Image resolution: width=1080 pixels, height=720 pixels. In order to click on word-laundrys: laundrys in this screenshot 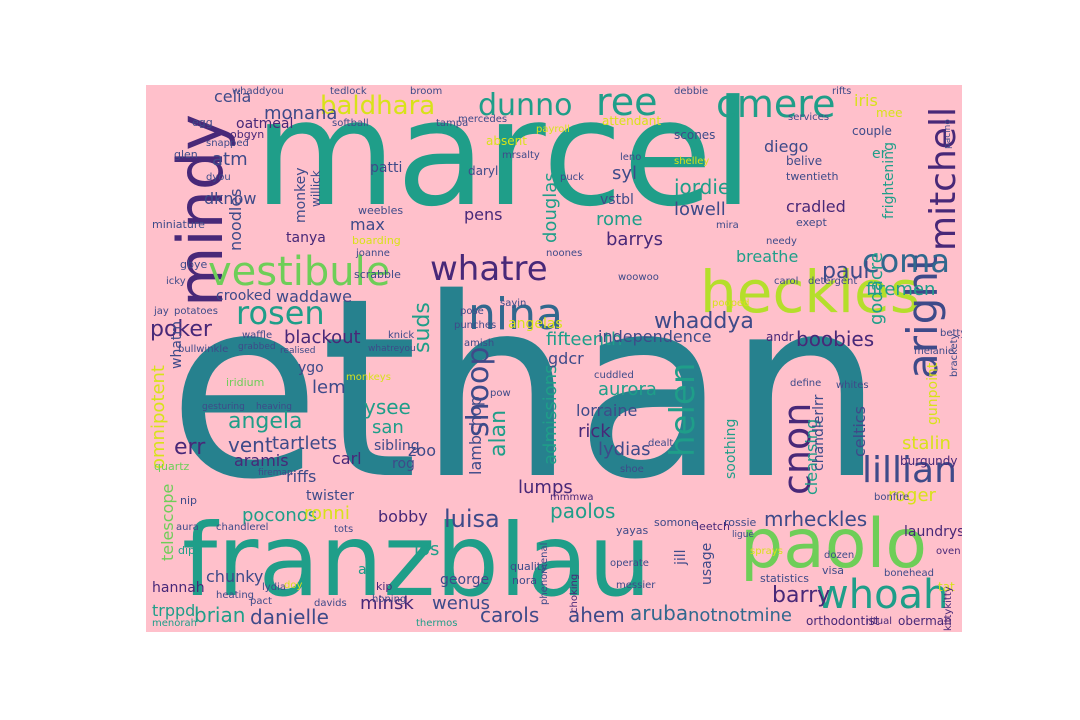, I will do `click(933, 532)`.